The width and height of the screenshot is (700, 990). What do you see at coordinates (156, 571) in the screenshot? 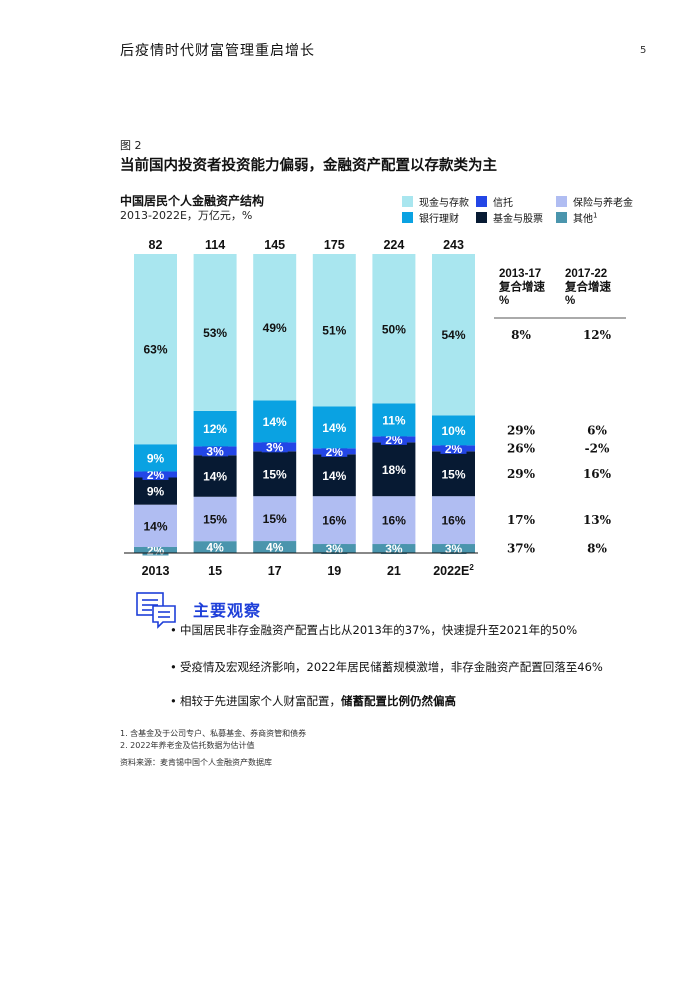
I see `x-tick-label: 2013` at bounding box center [156, 571].